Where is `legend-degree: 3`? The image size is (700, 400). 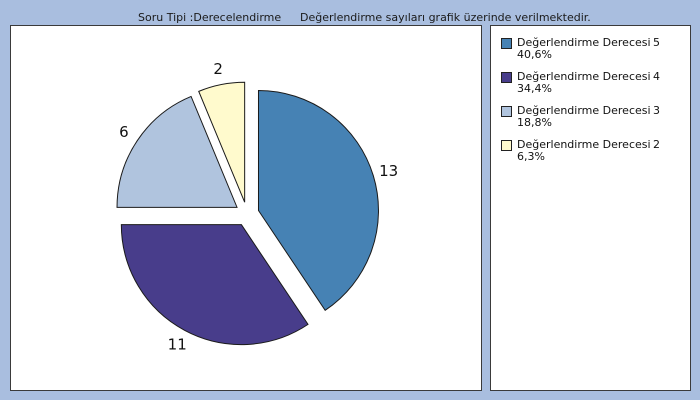 legend-degree: 3 is located at coordinates (656, 110).